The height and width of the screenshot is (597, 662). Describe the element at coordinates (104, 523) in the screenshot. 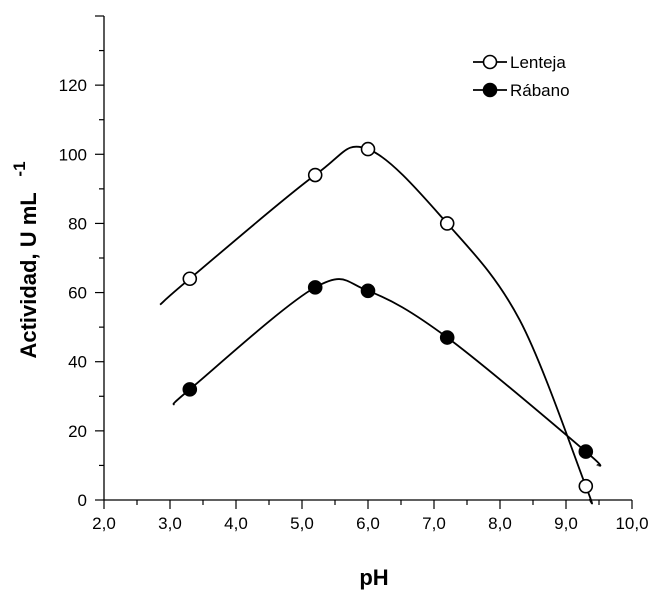

I see `x-tick-label: 2,0` at that location.